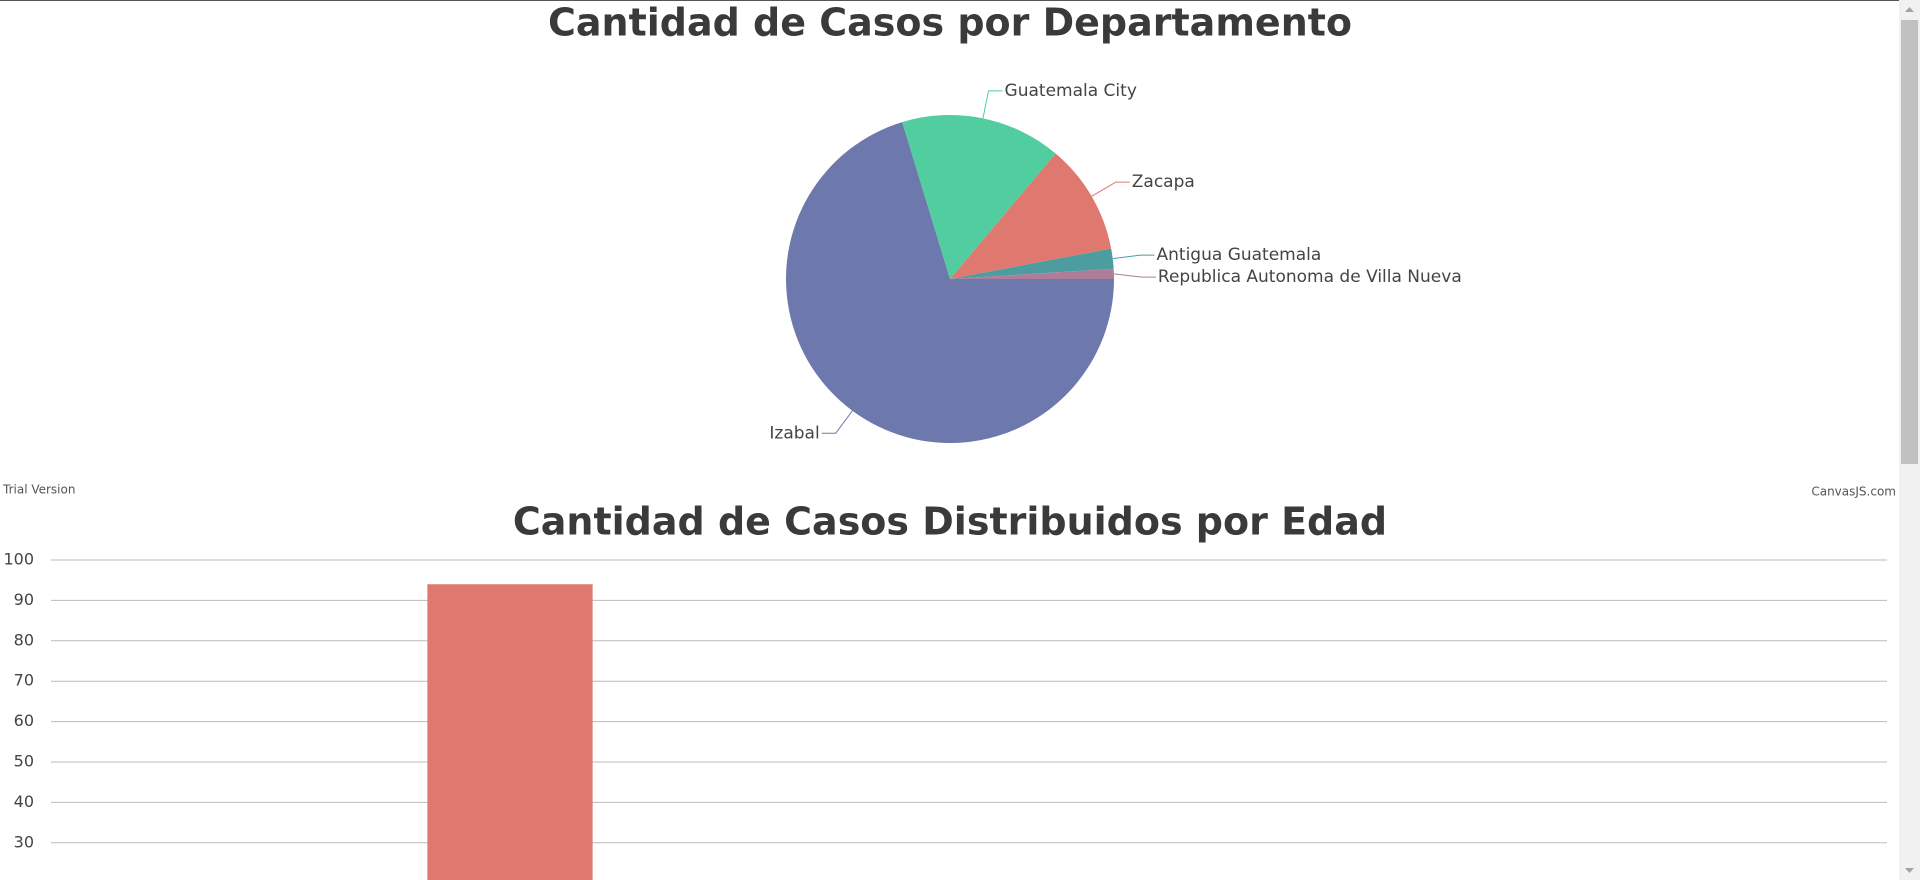 This screenshot has height=880, width=1920. Describe the element at coordinates (510, 732) in the screenshot. I see `bar` at that location.